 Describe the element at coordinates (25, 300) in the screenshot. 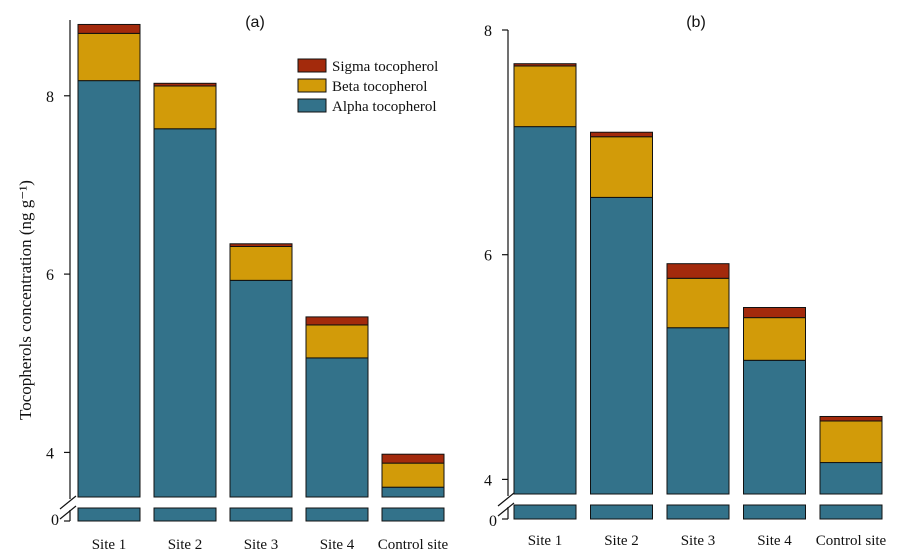

I see `y-axis-label: Tocopherols concentration (ng g⁻¹)` at that location.